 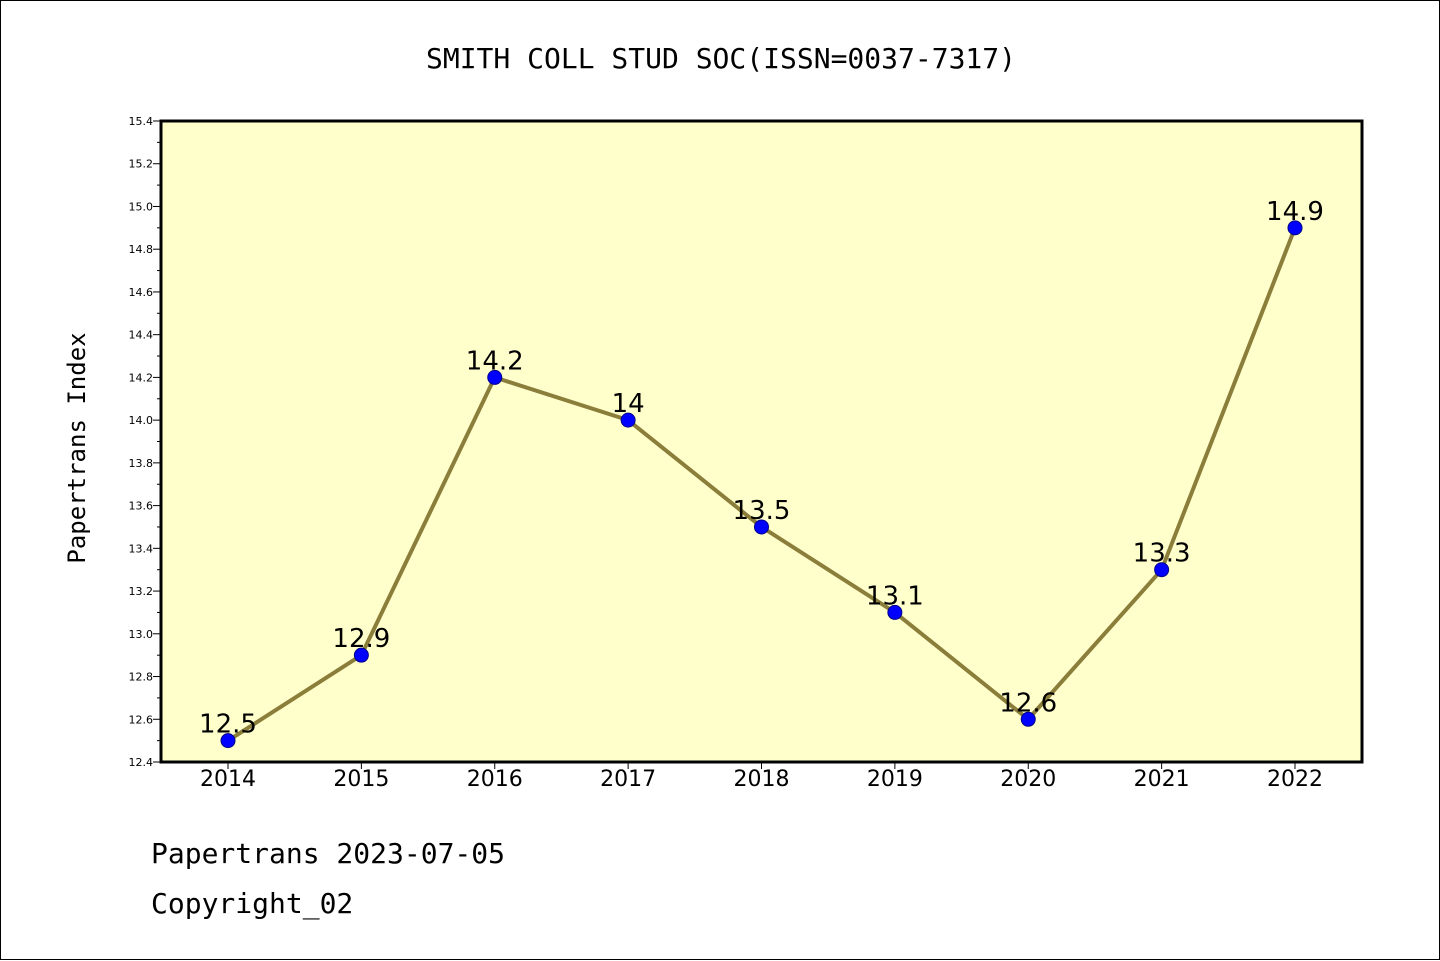 What do you see at coordinates (77, 447) in the screenshot?
I see `y-axis-label: Papertrans Index` at bounding box center [77, 447].